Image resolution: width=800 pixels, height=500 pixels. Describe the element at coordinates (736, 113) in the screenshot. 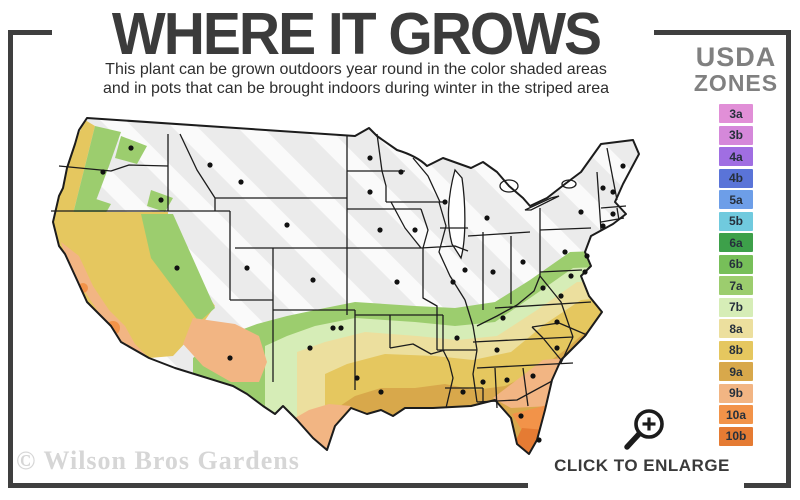

I see `zone-chip-3a: 3a` at that location.